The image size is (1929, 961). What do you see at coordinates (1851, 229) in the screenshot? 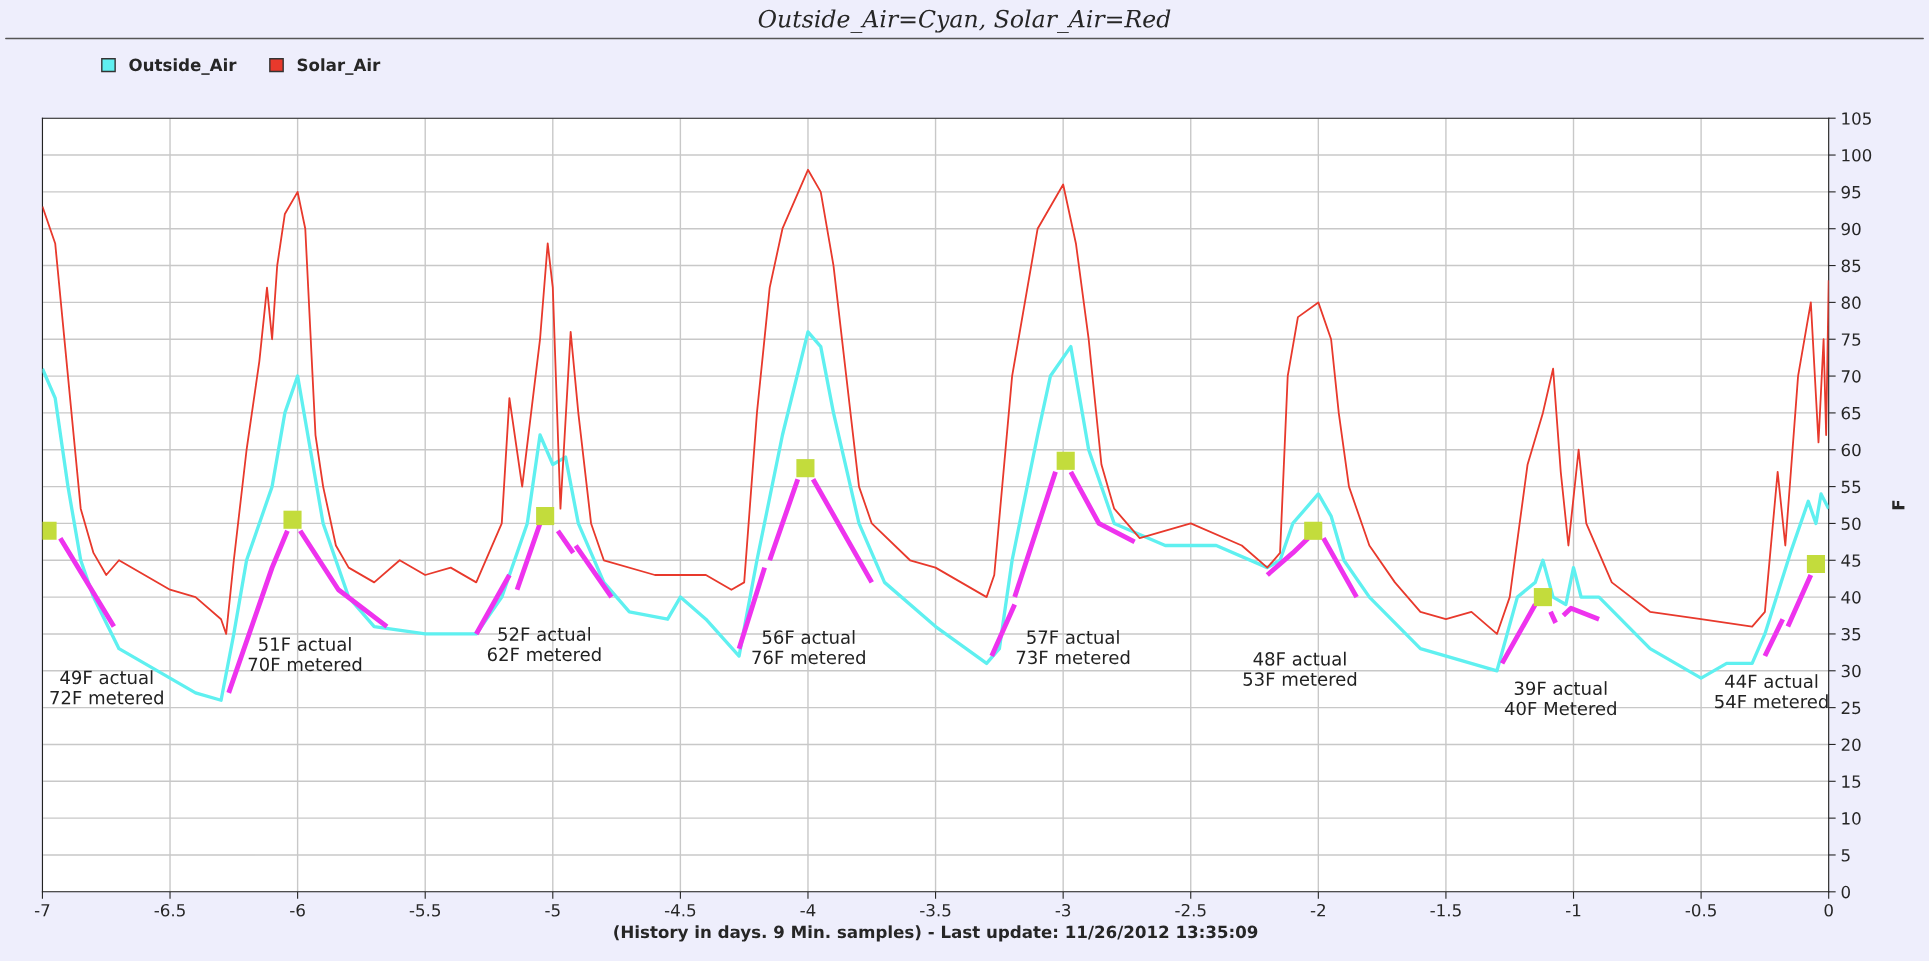
I see `y-tick-label: 90` at bounding box center [1851, 229].